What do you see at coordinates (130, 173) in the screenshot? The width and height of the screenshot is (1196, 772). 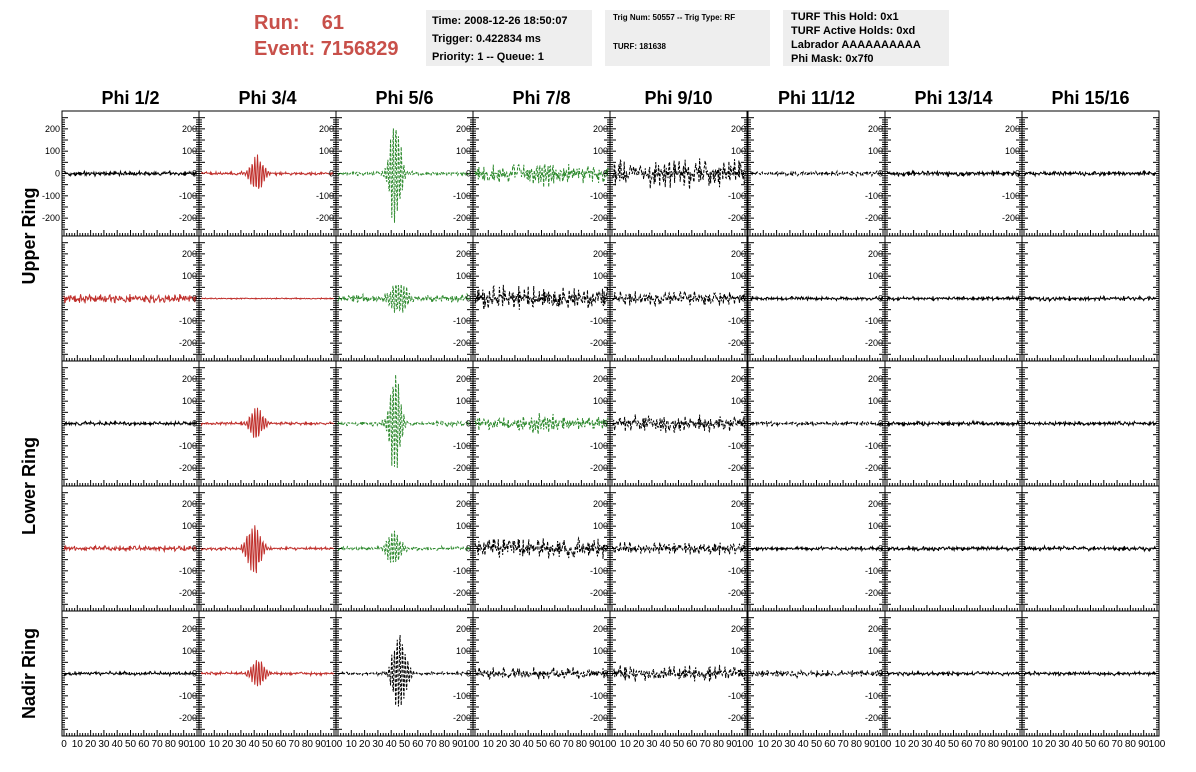 I see `waveform-r1-c1` at bounding box center [130, 173].